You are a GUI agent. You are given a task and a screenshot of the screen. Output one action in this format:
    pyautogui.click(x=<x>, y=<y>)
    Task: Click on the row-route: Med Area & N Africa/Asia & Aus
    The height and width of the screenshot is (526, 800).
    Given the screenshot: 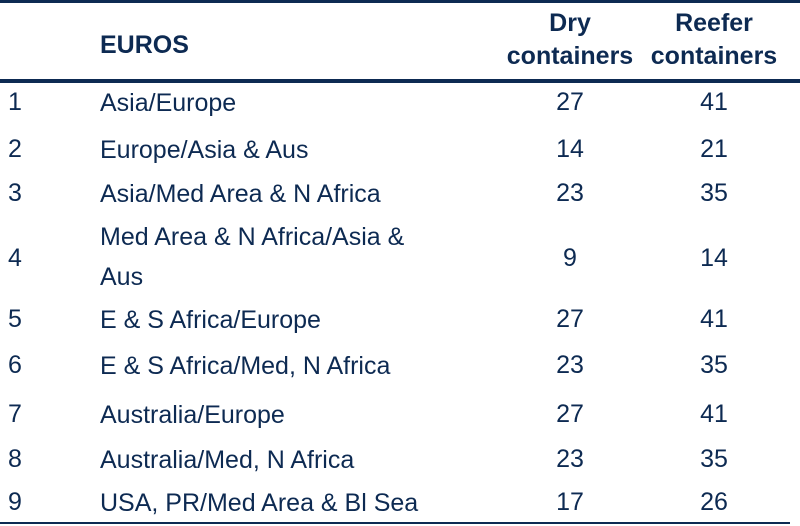 What is the action you would take?
    pyautogui.click(x=290, y=257)
    